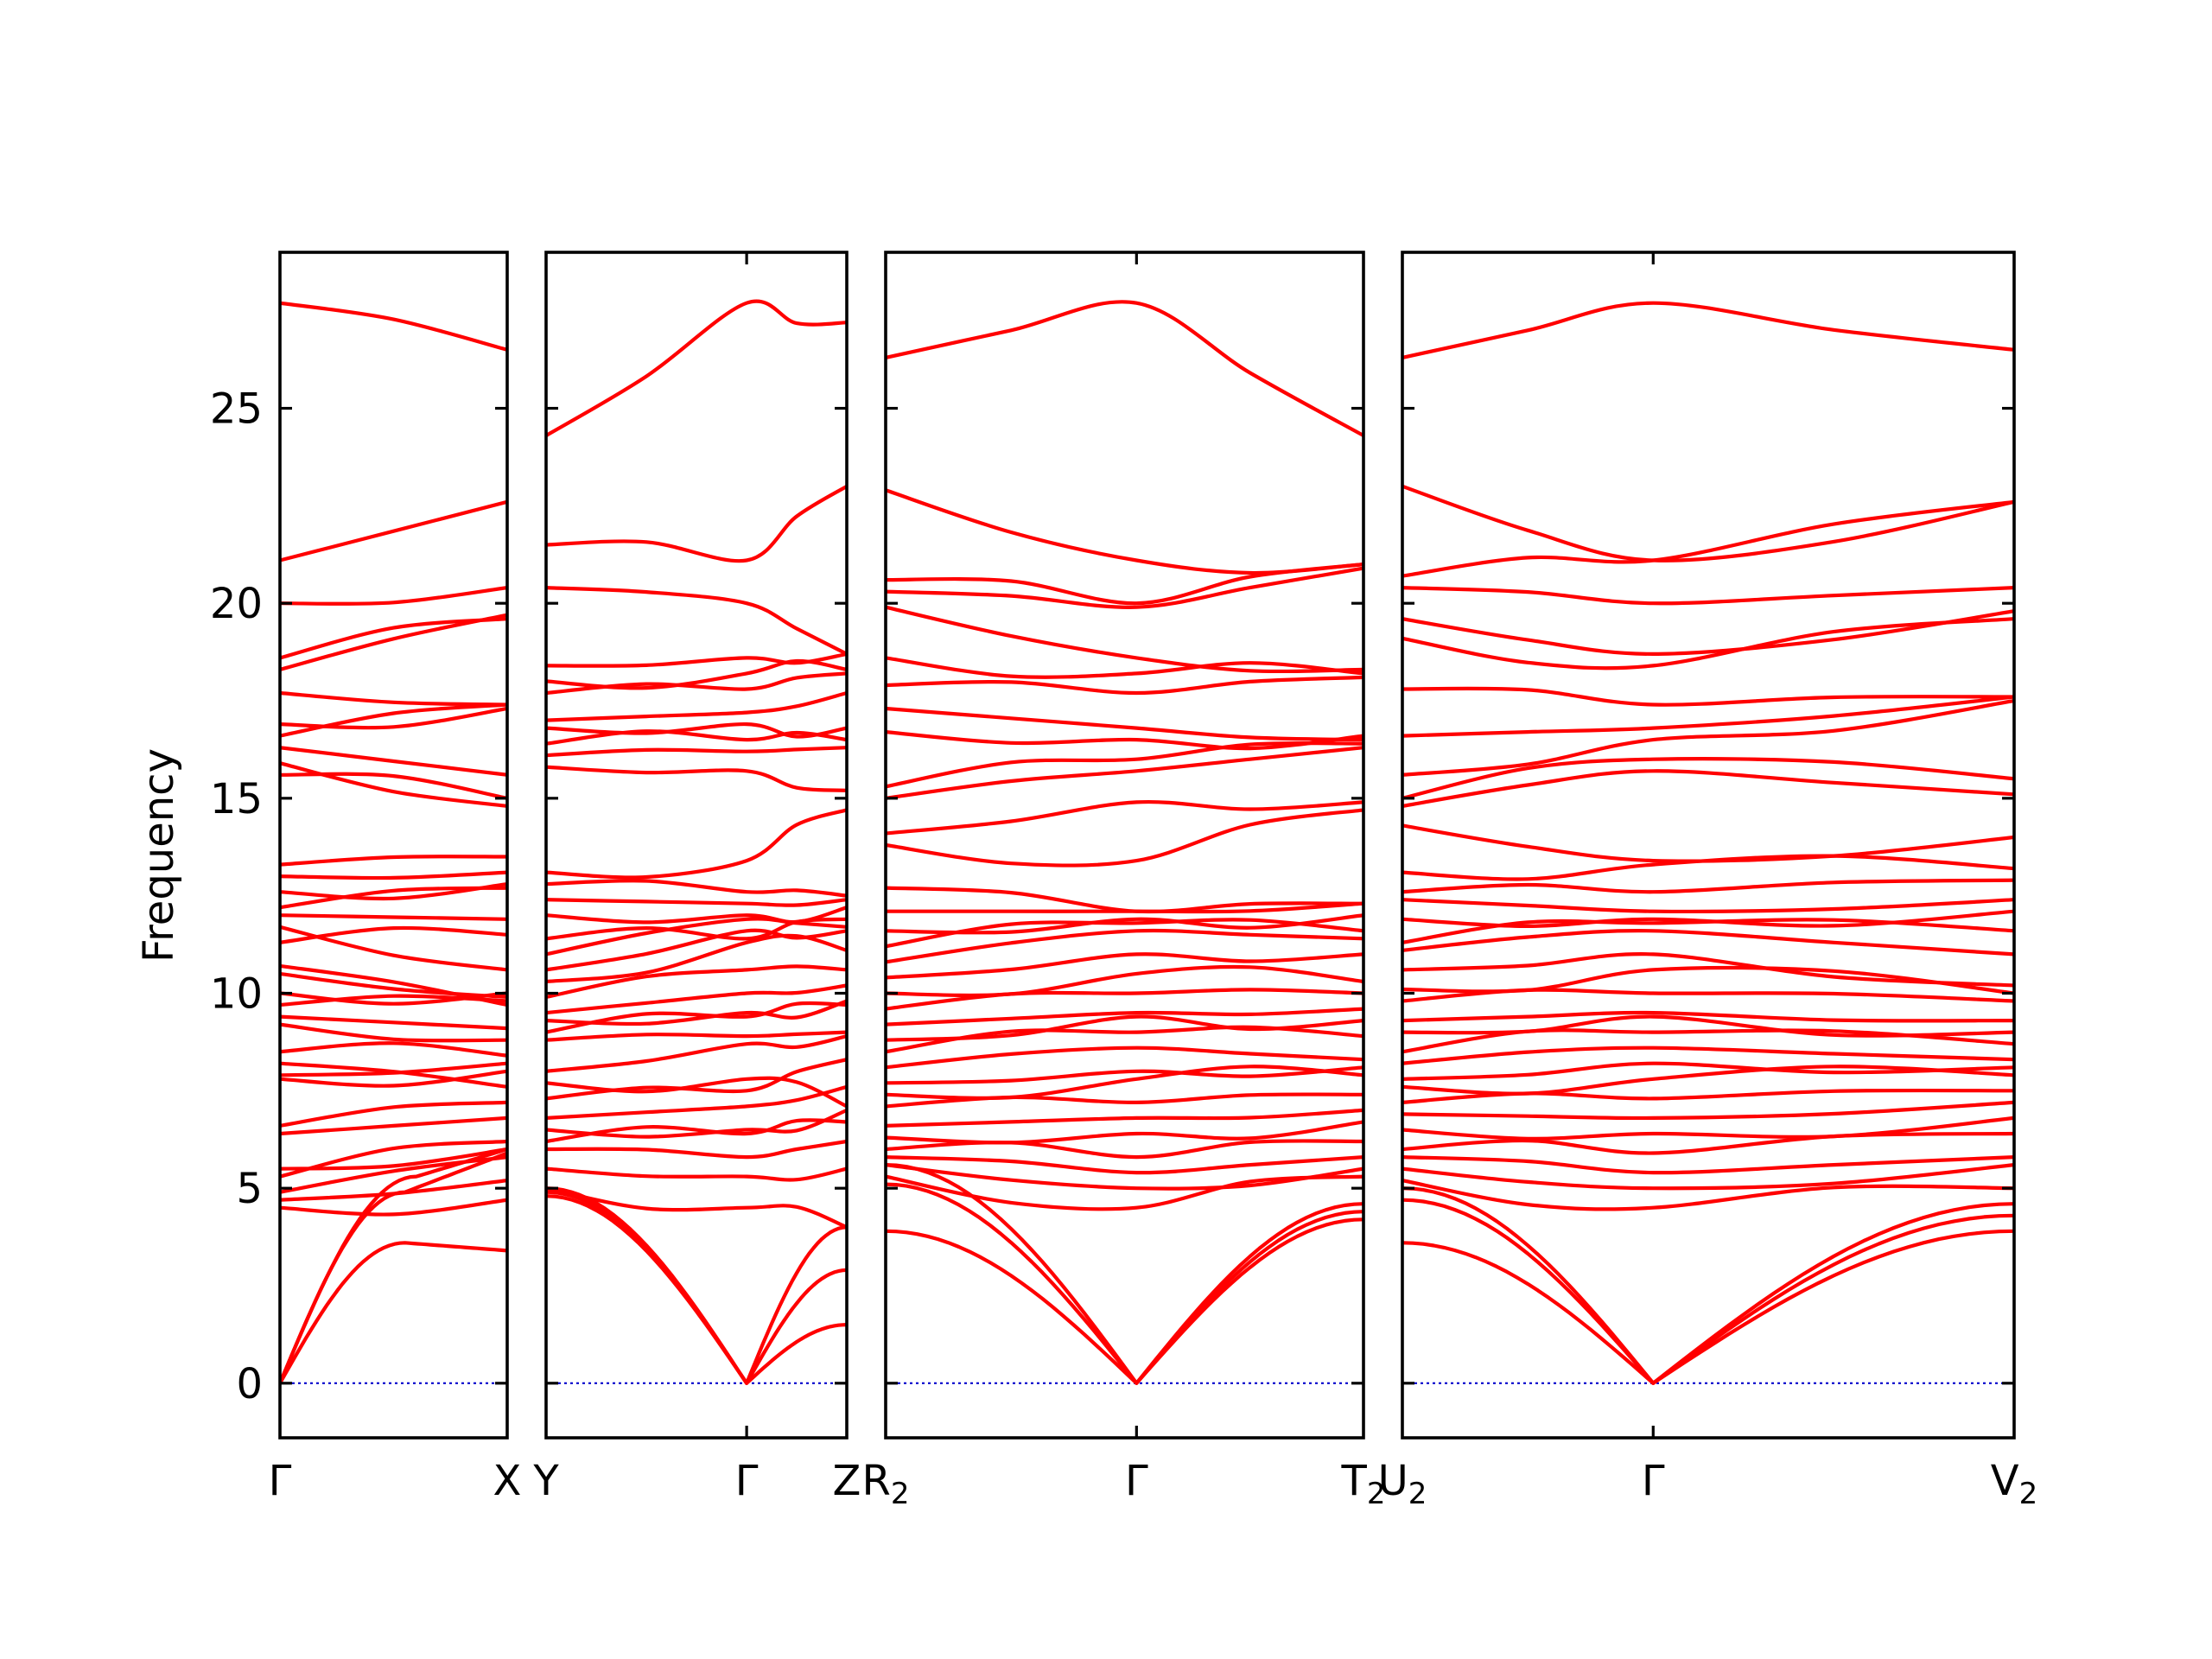 Image resolution: width=2212 pixels, height=1659 pixels. What do you see at coordinates (236, 897) in the screenshot?
I see `y-axis: 0 5 10 15 20 25` at bounding box center [236, 897].